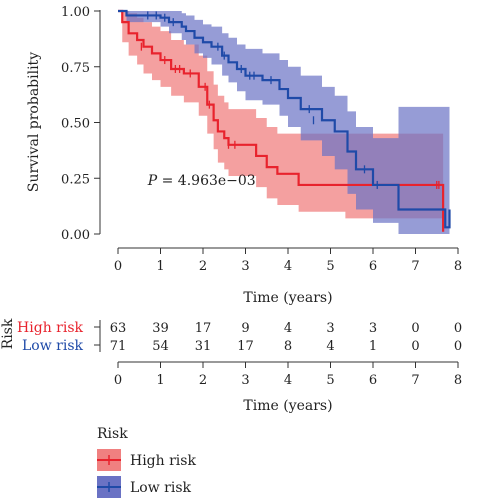 The width and height of the screenshot is (480, 500). What do you see at coordinates (112, 434) in the screenshot?
I see `legend-title: Risk` at bounding box center [112, 434].